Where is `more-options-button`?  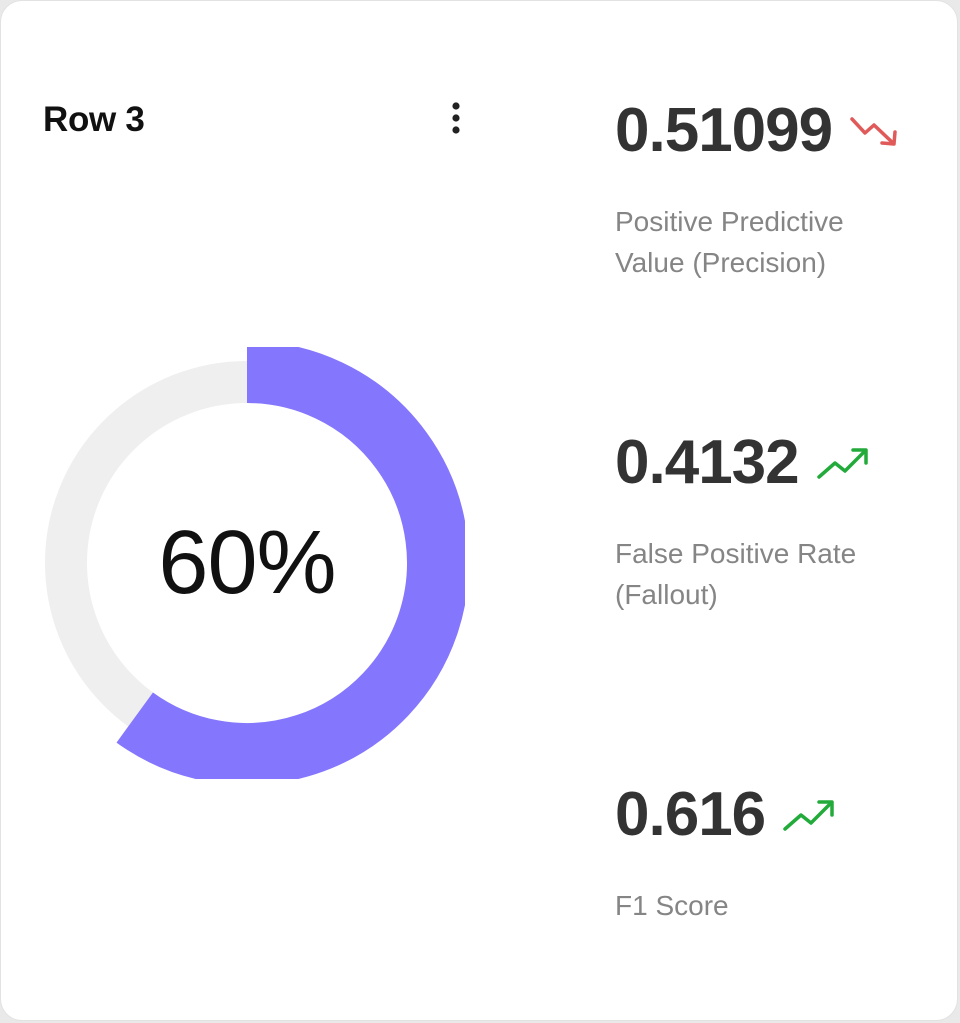
more-options-button is located at coordinates (456, 119).